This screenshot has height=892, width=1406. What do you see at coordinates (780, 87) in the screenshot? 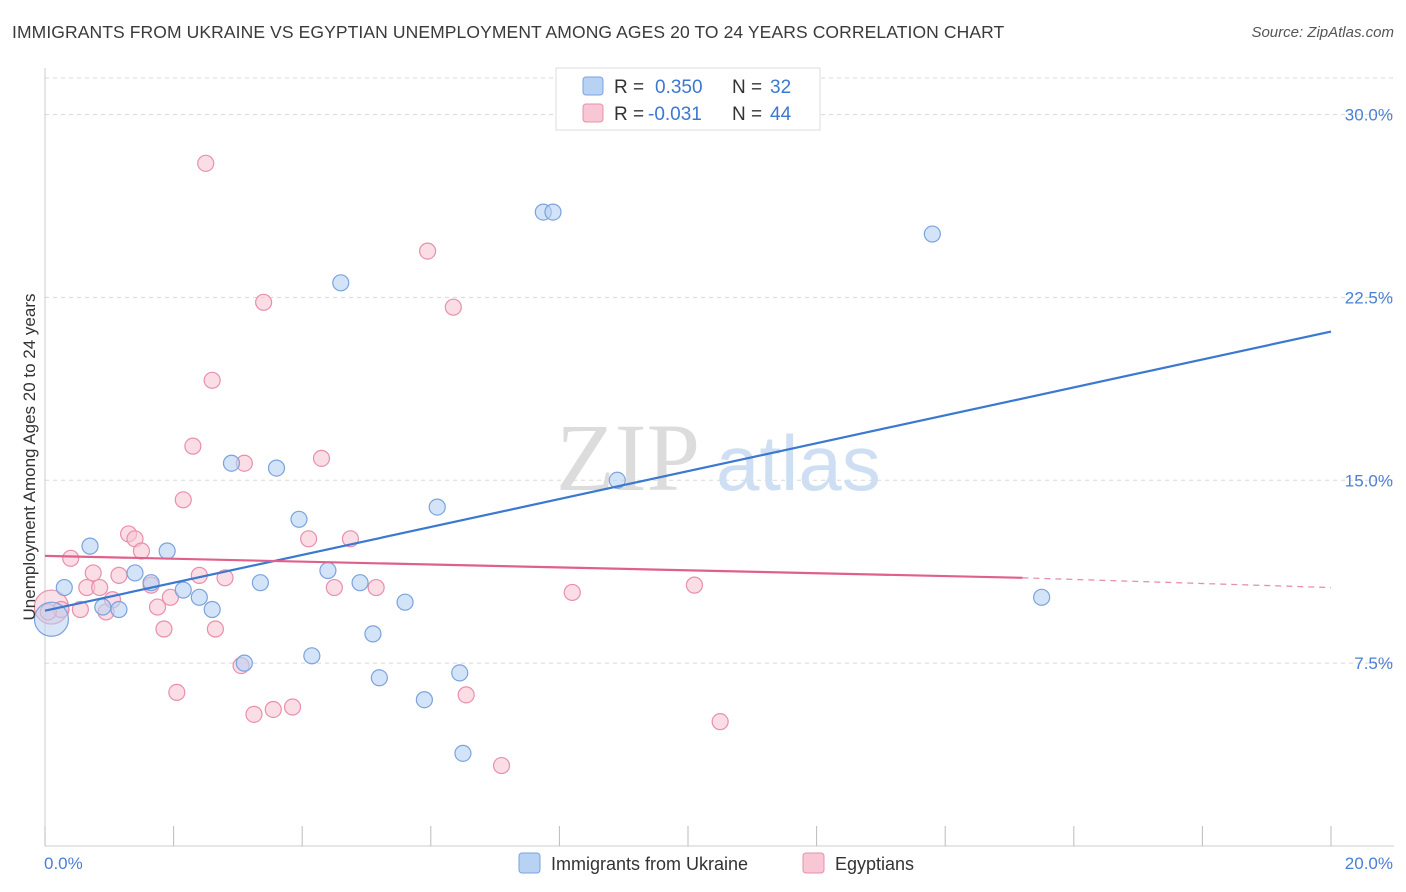
I see `legend-n-value-blue: 32` at bounding box center [780, 87].